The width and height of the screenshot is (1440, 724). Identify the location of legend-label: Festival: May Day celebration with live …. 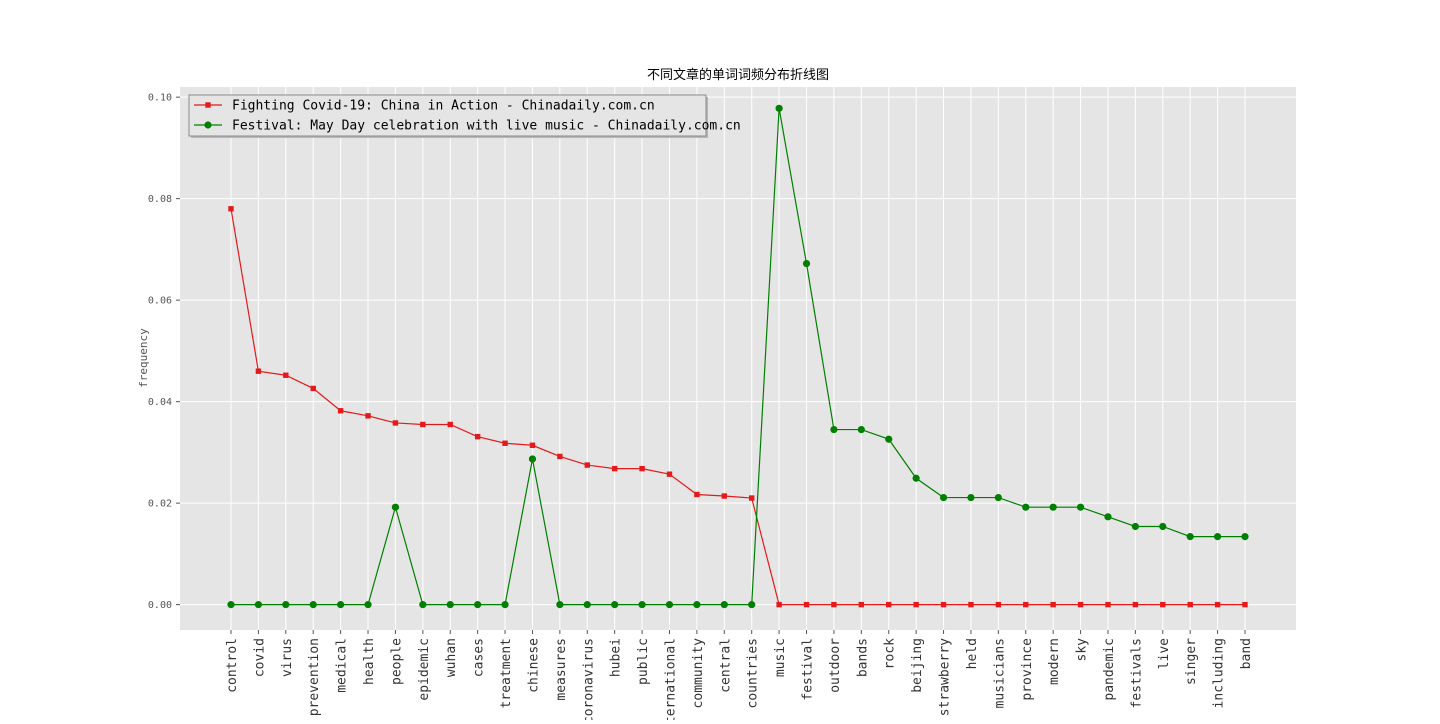
(486, 126).